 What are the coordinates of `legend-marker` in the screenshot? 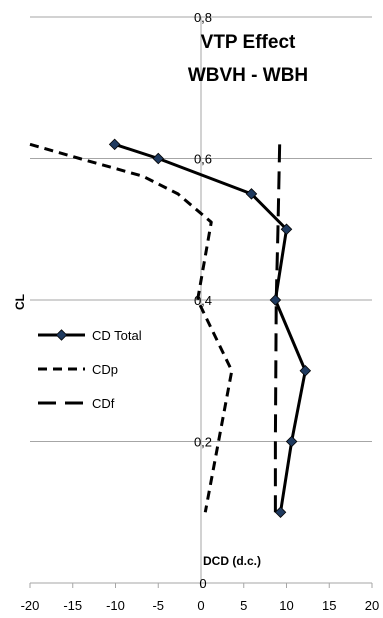 It's located at (61, 335).